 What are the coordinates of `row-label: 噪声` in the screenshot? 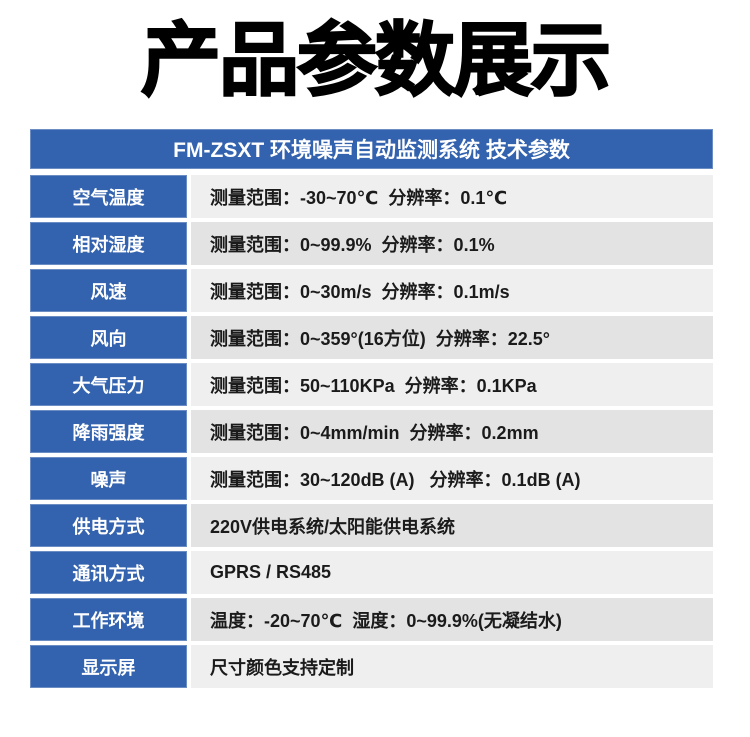 It's located at (108, 478).